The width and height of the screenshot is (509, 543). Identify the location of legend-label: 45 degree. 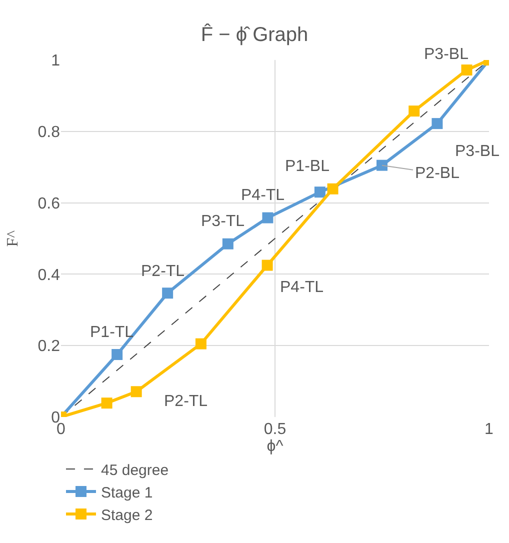
(135, 470).